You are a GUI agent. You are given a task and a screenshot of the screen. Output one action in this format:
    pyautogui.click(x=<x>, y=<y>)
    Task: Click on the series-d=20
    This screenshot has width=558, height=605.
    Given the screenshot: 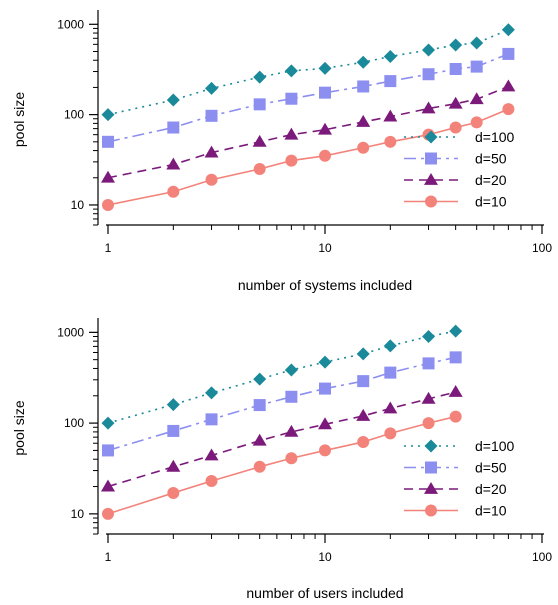 What is the action you would take?
    pyautogui.click(x=282, y=438)
    